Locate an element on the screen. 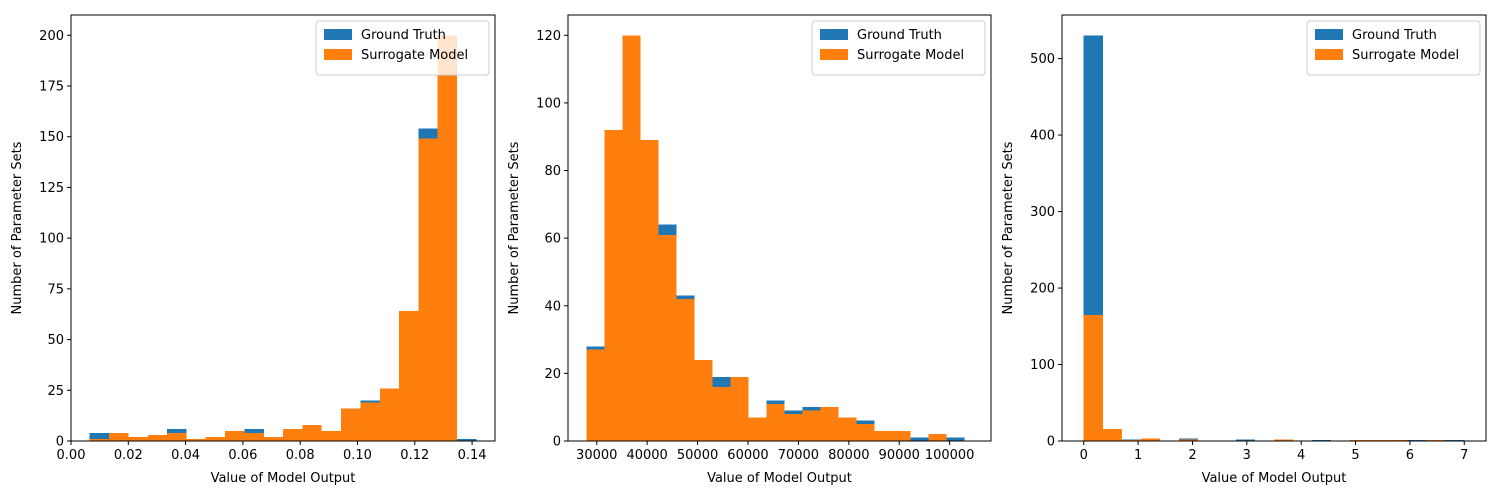  y-tick-label: 500 is located at coordinates (1042, 59).